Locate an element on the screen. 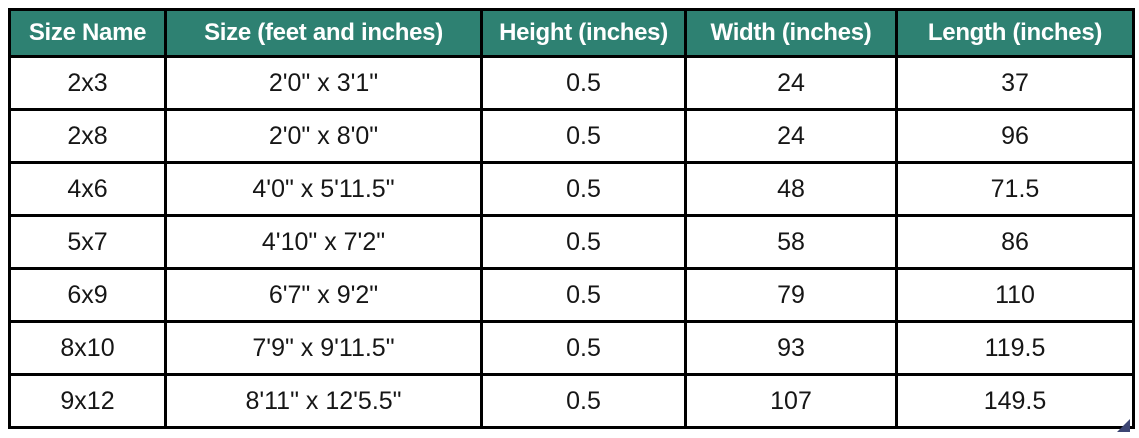 This screenshot has width=1139, height=438. table-cell: 71.5 is located at coordinates (1015, 189).